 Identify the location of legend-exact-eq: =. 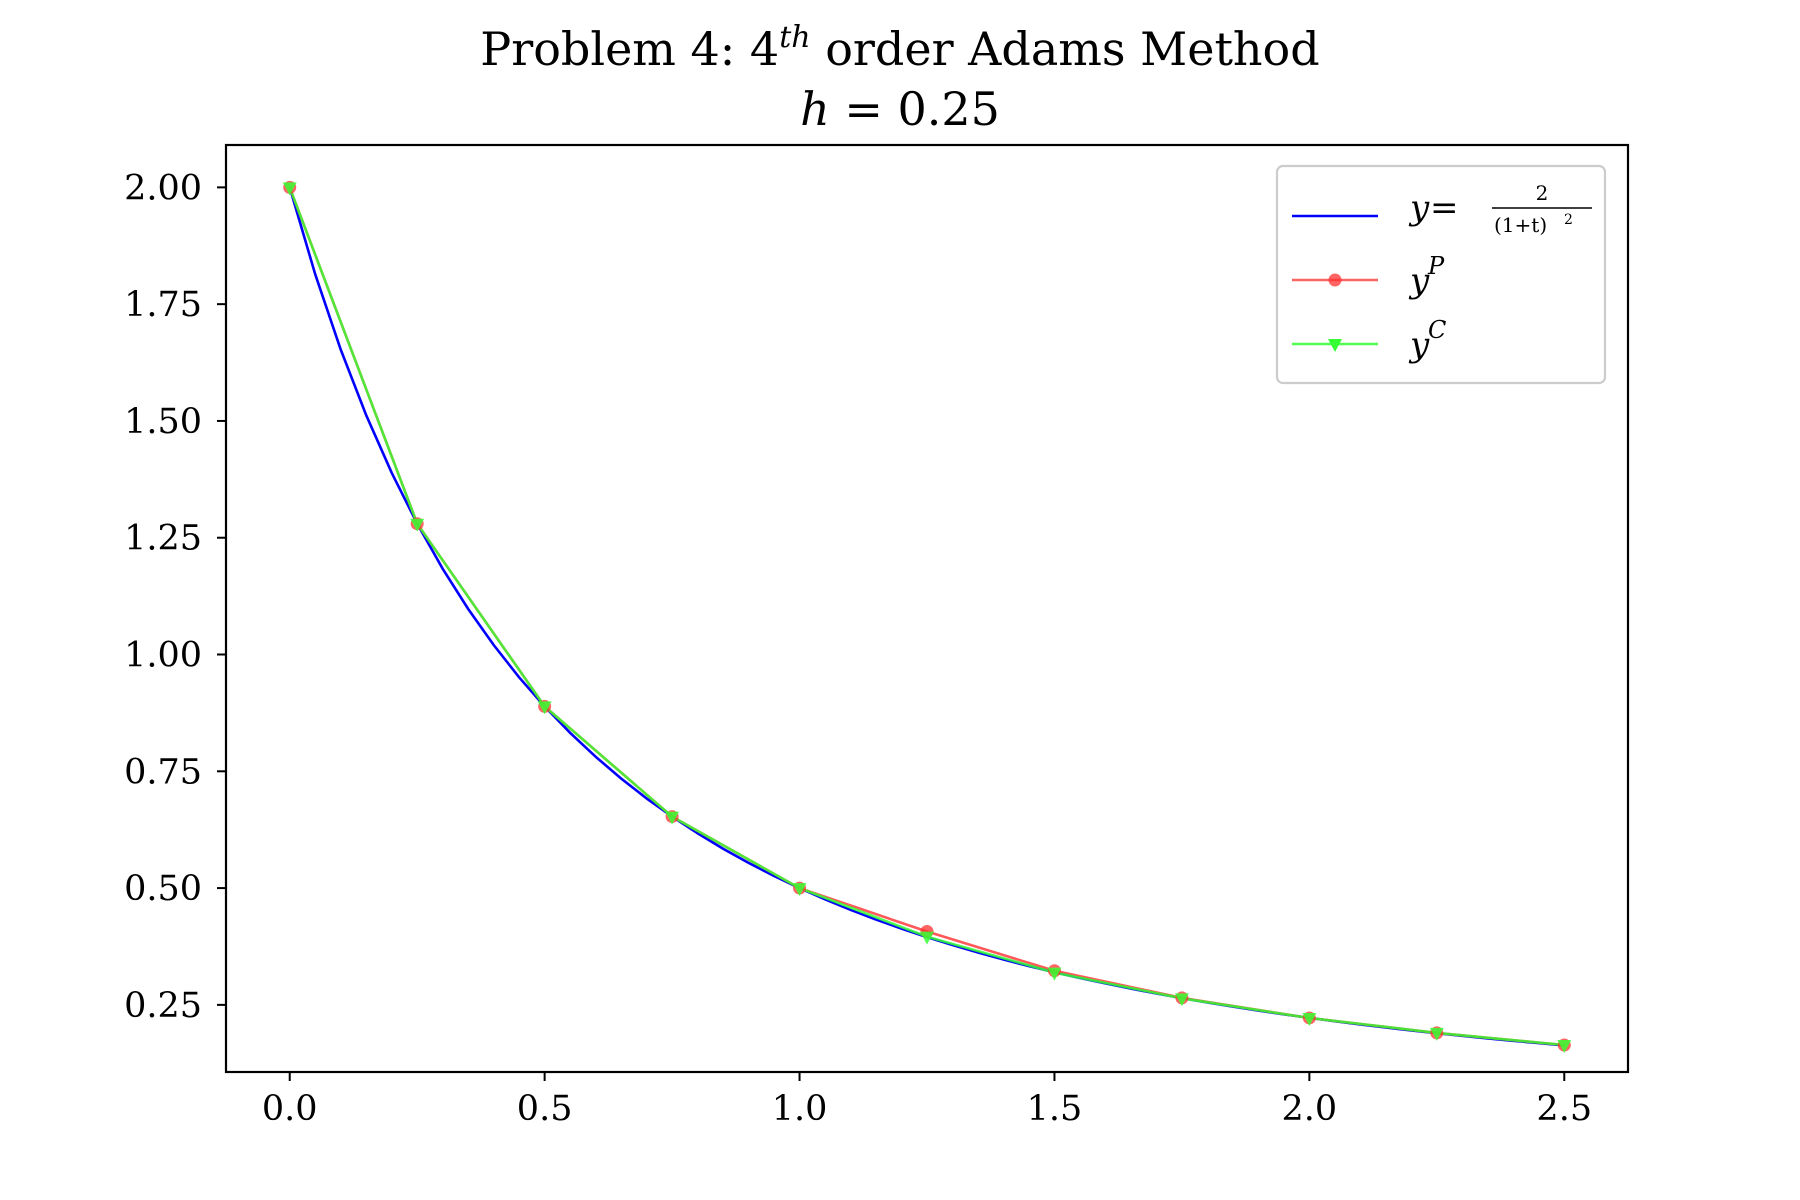
(1444, 208).